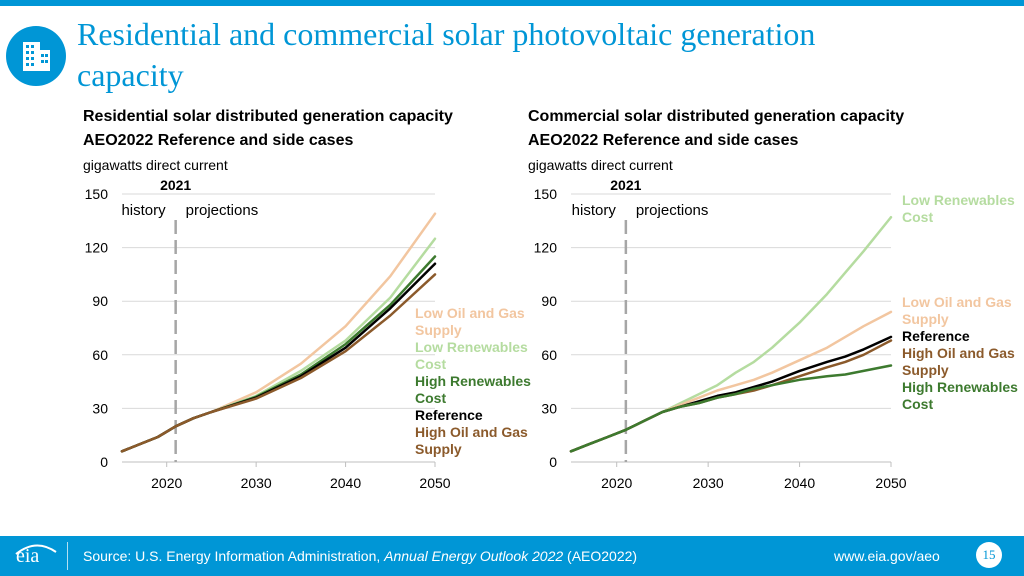 This screenshot has height=576, width=1024. Describe the element at coordinates (549, 301) in the screenshot. I see `commercial-y-tick-label: 90` at that location.